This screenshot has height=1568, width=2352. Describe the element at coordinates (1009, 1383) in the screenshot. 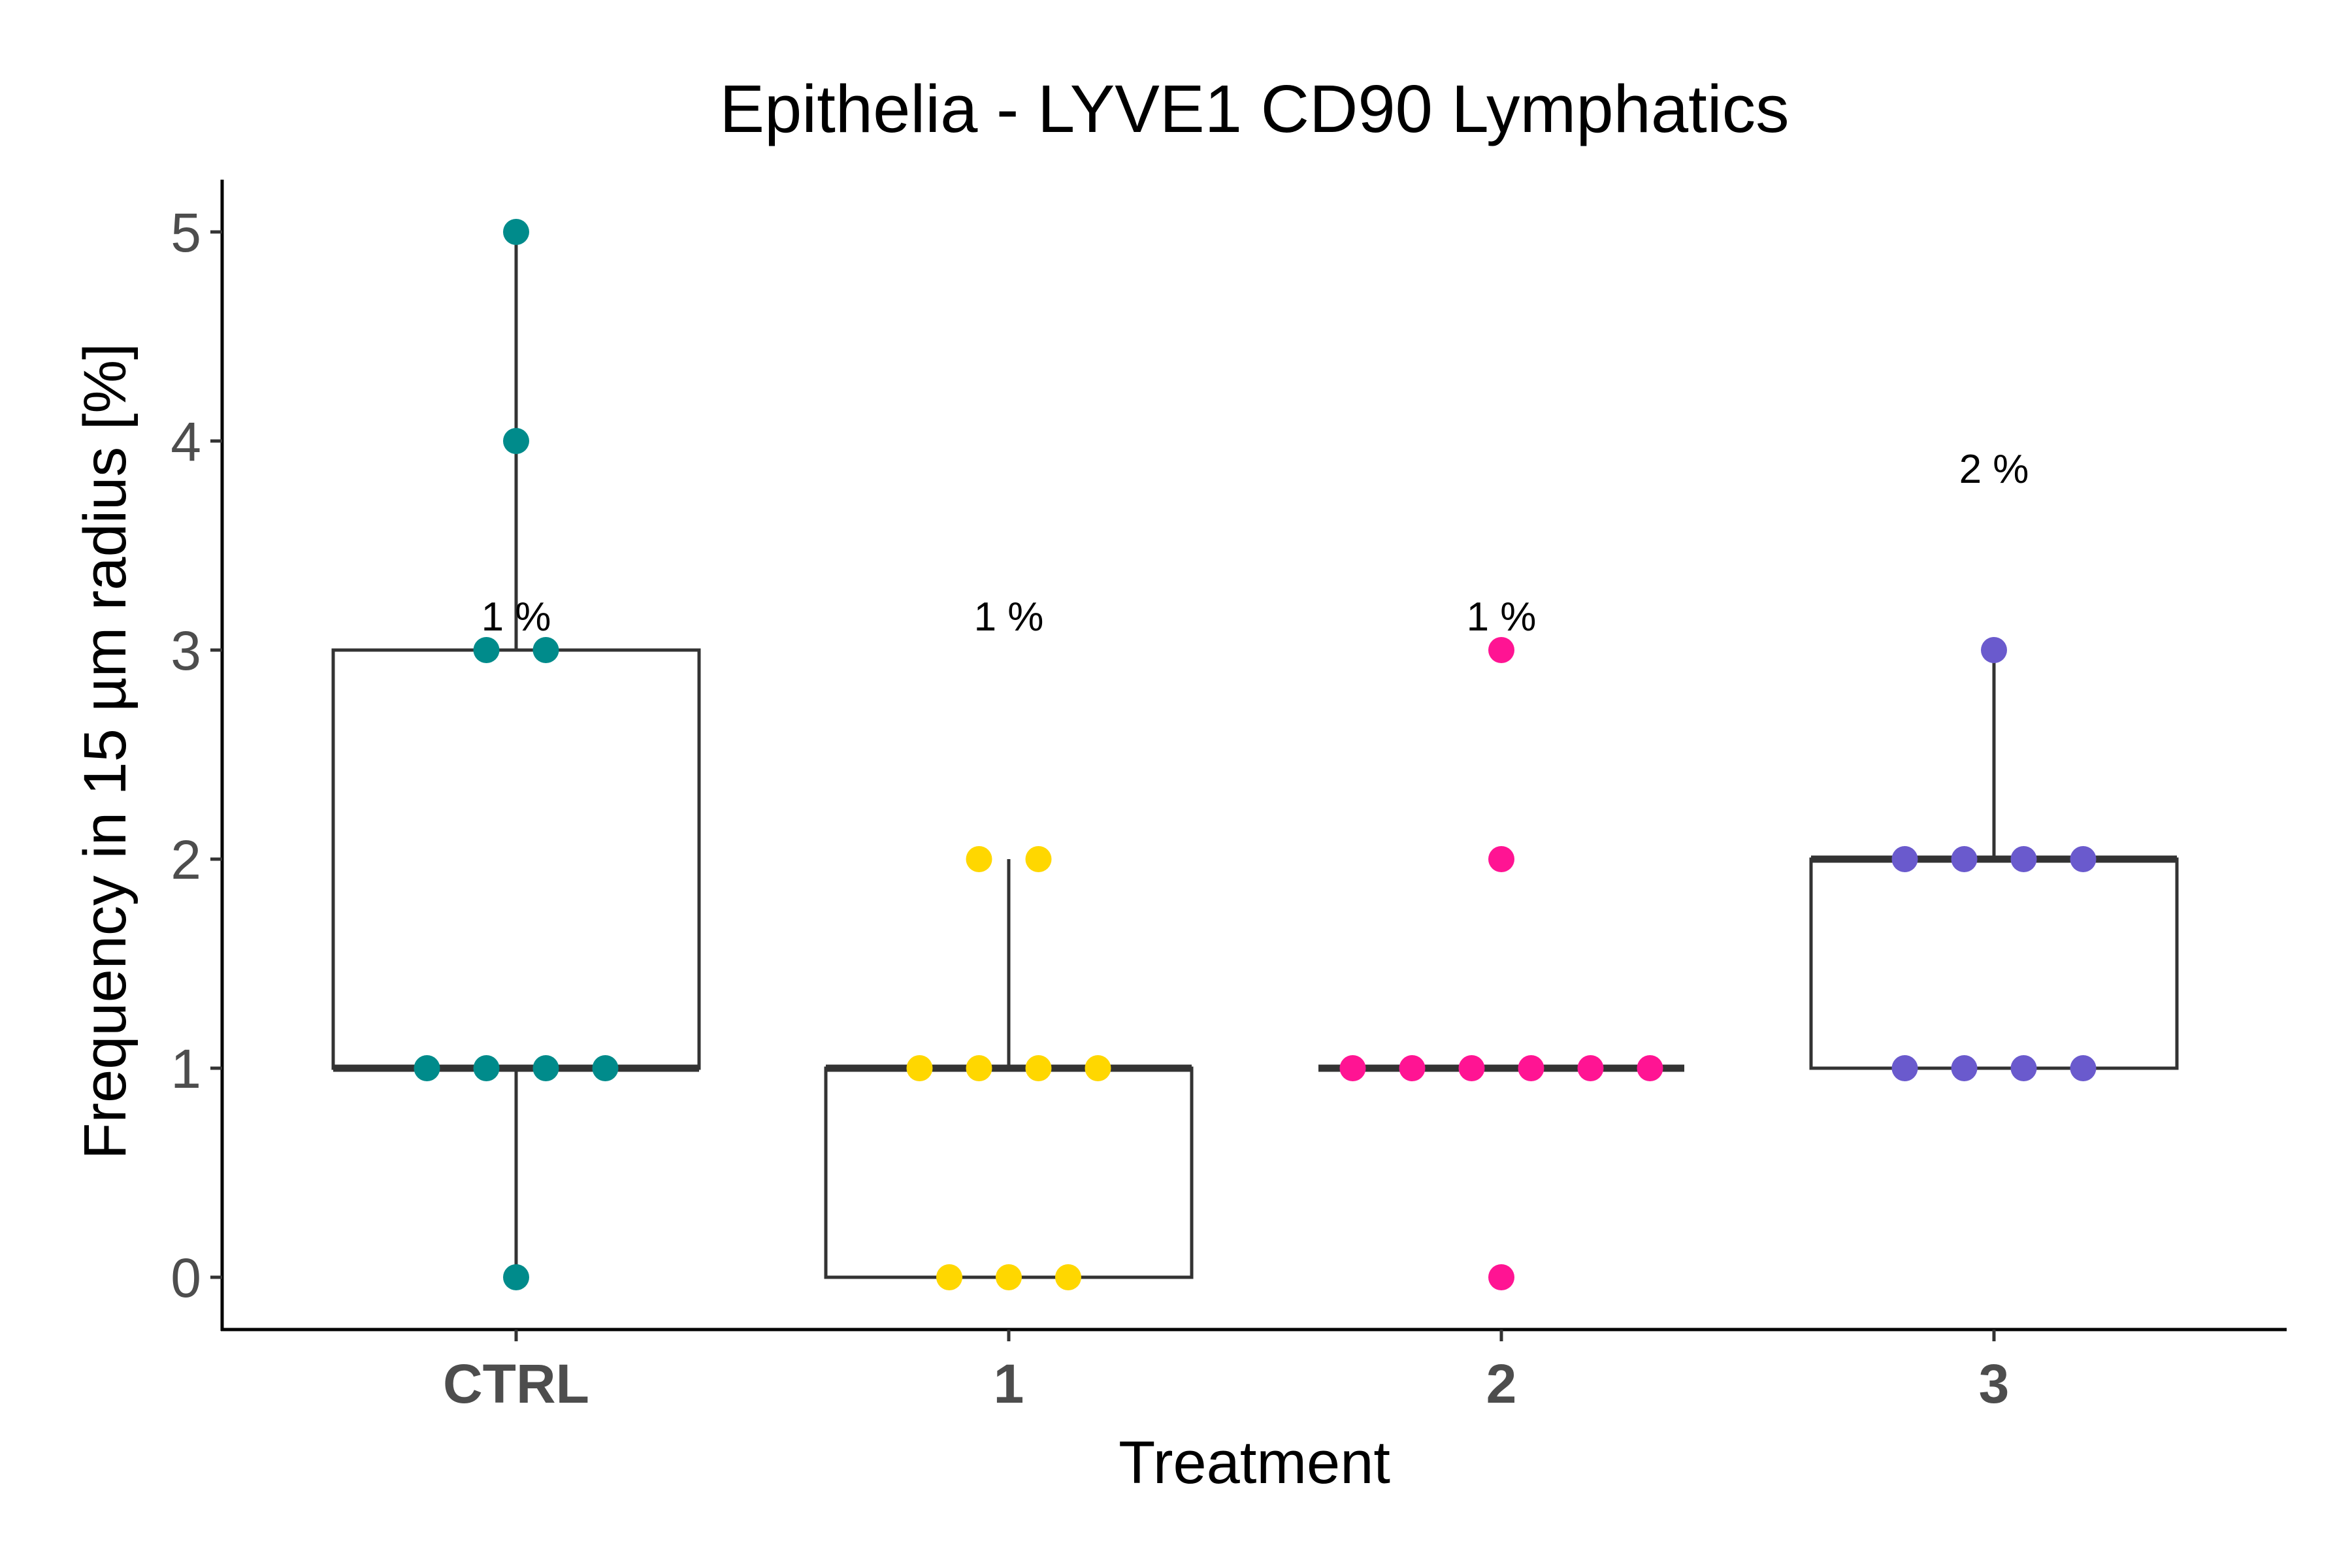

I see `x-tick-label: 1` at that location.